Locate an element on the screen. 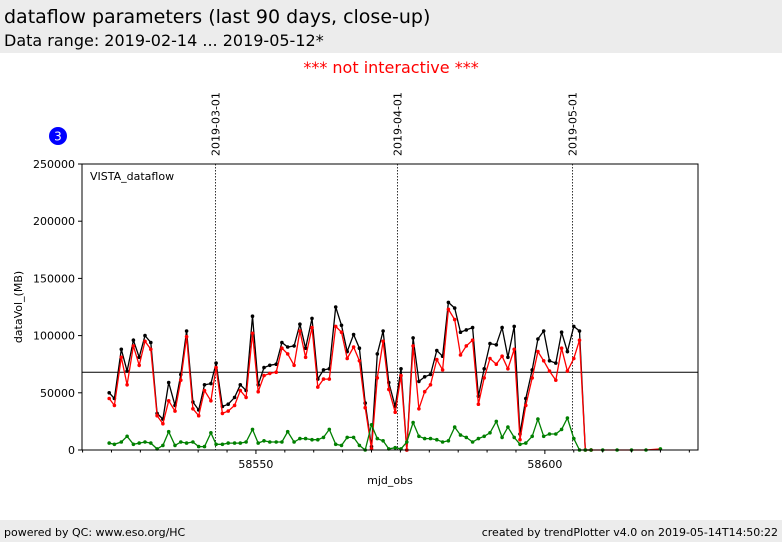 Image resolution: width=782 pixels, height=542 pixels. not-interactive-notice: *** not interactive *** is located at coordinates (391, 67).